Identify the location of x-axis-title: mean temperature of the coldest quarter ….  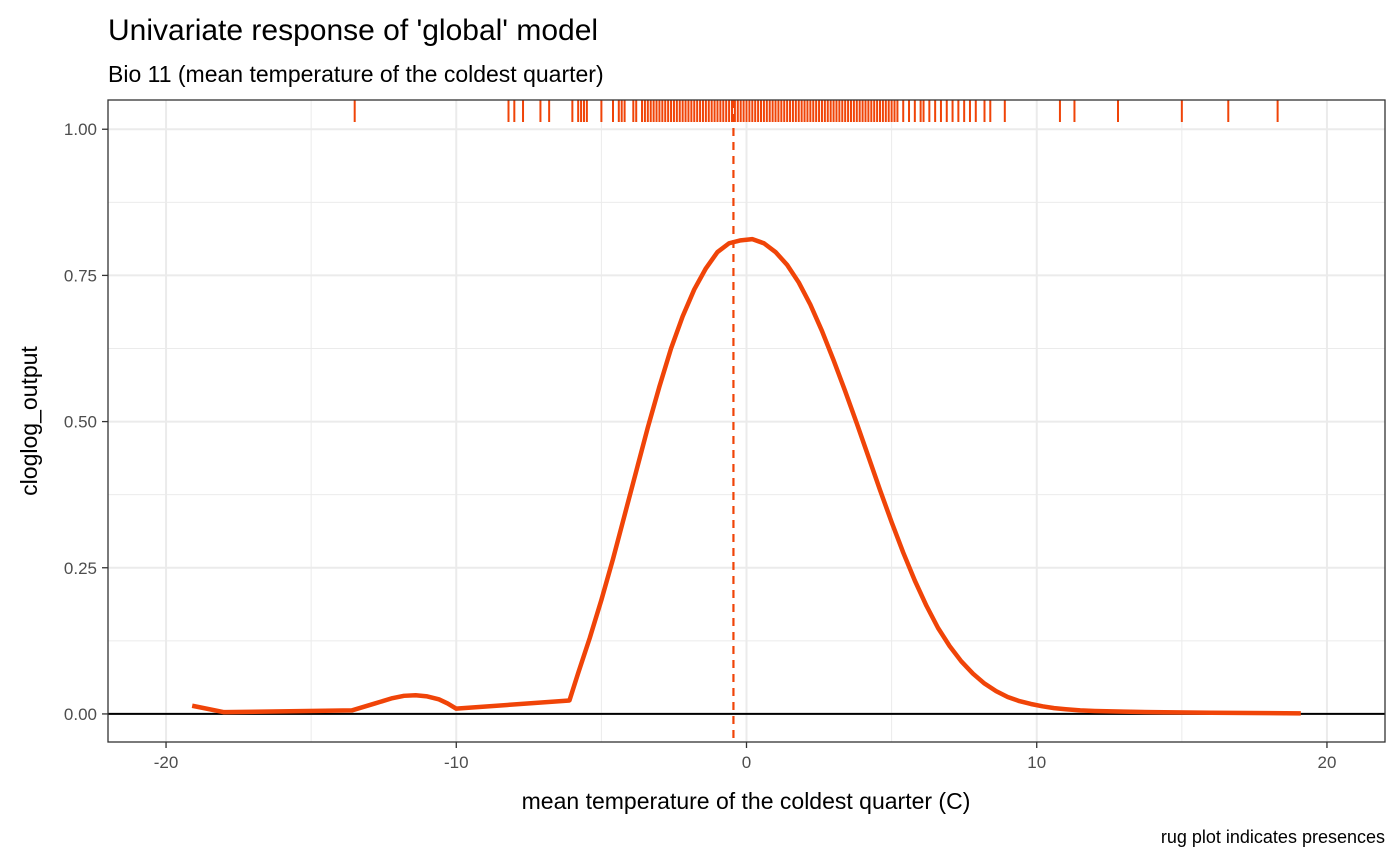
(746, 801).